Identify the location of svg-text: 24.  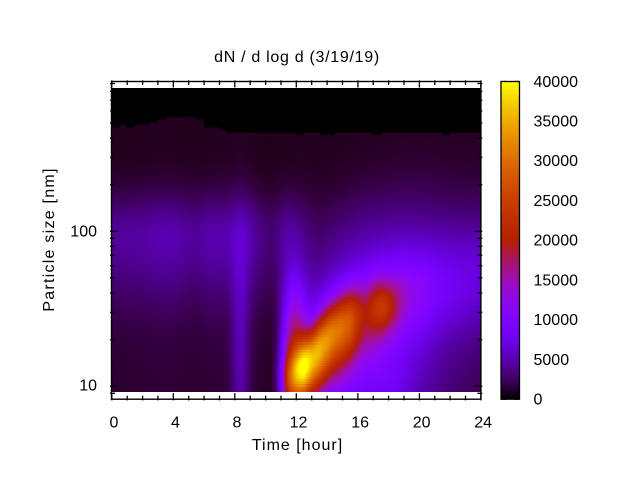
(483, 422).